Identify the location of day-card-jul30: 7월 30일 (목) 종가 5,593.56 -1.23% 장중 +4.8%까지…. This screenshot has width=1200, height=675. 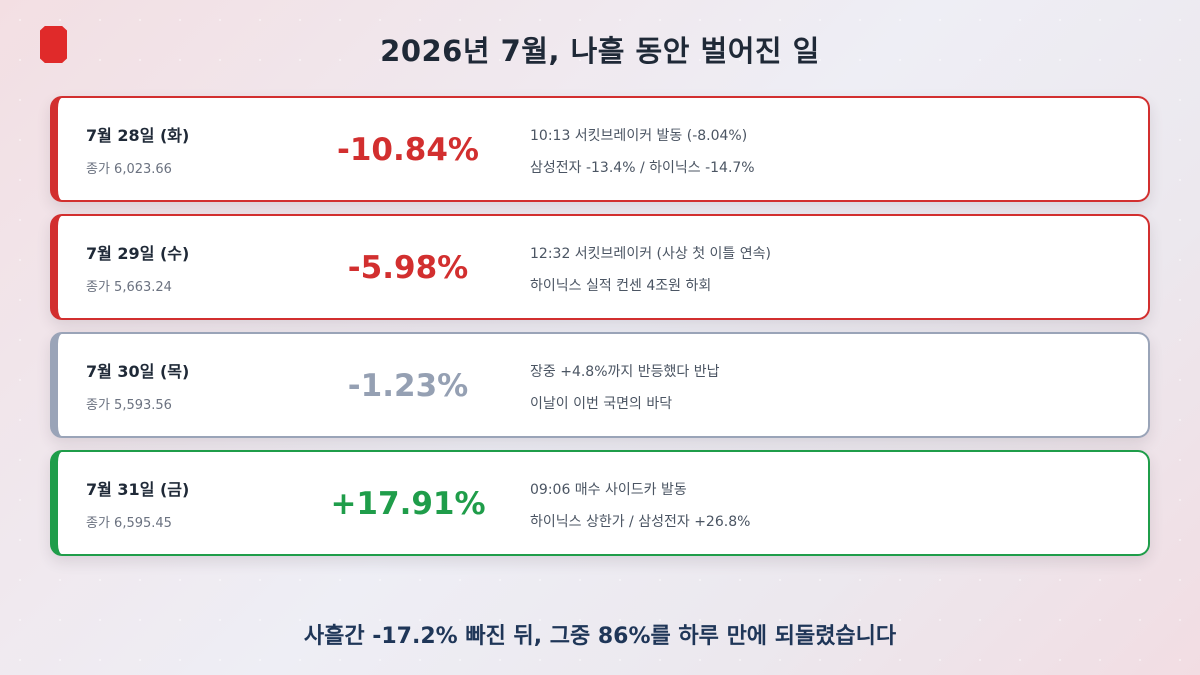
(600, 385).